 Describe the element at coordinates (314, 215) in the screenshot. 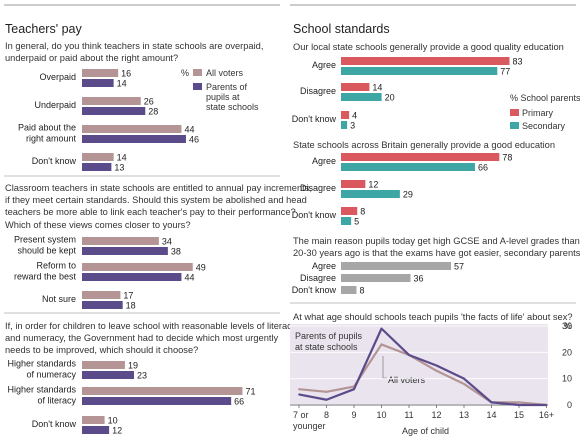

I see `q5-category-label: Don't know` at that location.